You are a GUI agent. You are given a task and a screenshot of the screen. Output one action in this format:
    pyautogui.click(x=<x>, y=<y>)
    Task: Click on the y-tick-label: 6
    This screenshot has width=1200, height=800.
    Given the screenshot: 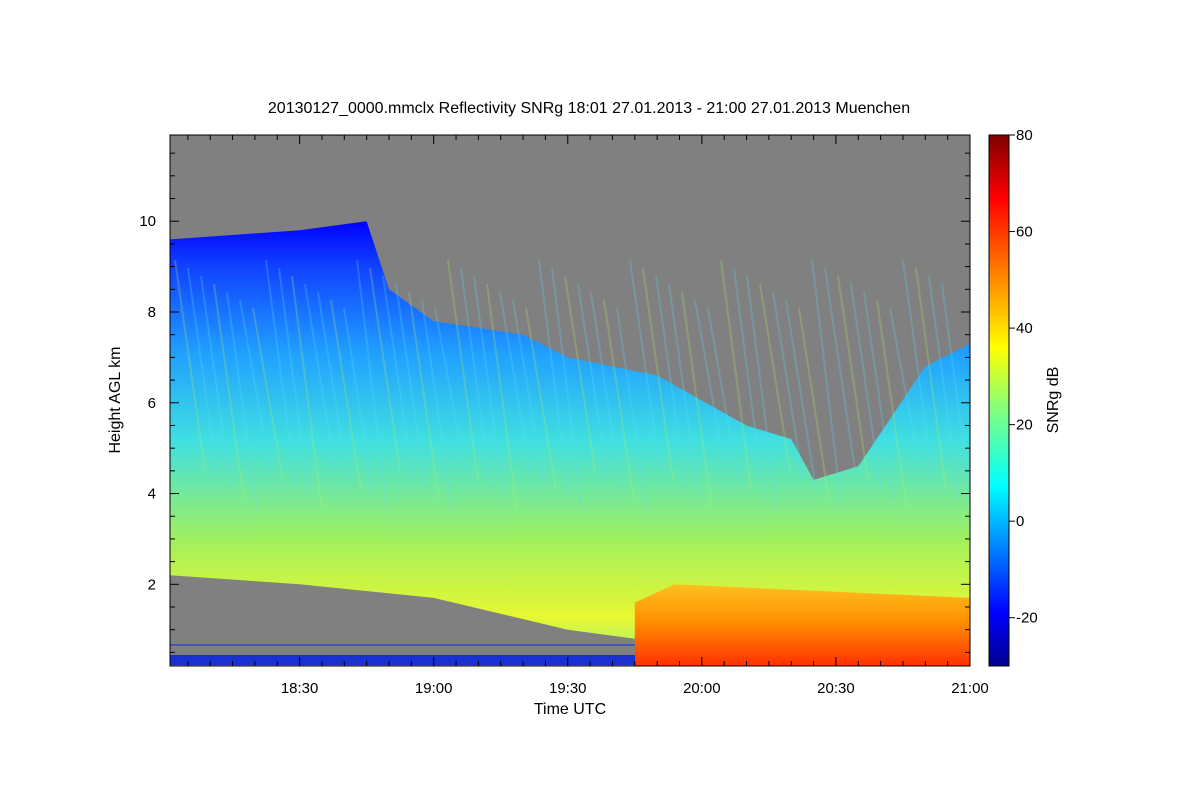 What is the action you would take?
    pyautogui.click(x=152, y=403)
    